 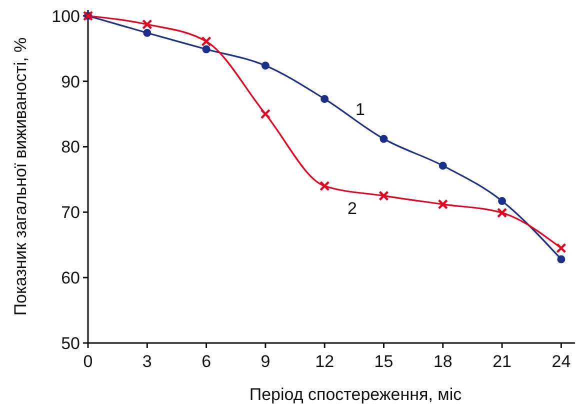 What do you see at coordinates (70, 212) in the screenshot?
I see `y-tick-label: 70` at bounding box center [70, 212].